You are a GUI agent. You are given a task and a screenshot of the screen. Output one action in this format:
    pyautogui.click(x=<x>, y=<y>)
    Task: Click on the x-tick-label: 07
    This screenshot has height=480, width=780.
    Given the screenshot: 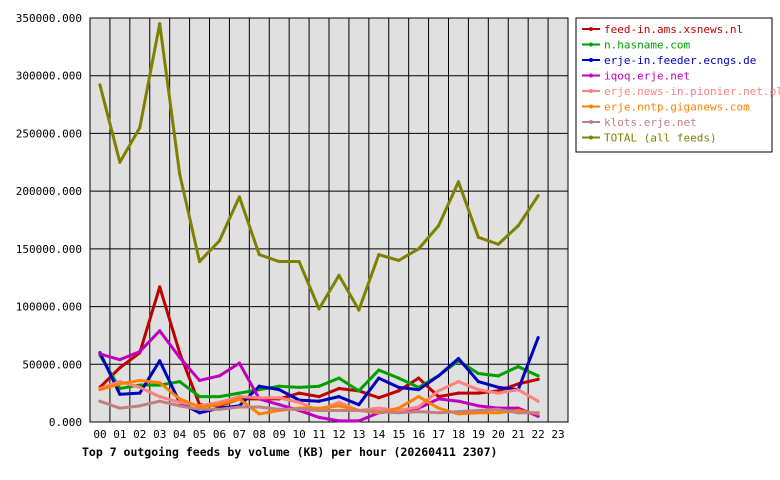 What is the action you would take?
    pyautogui.click(x=239, y=434)
    